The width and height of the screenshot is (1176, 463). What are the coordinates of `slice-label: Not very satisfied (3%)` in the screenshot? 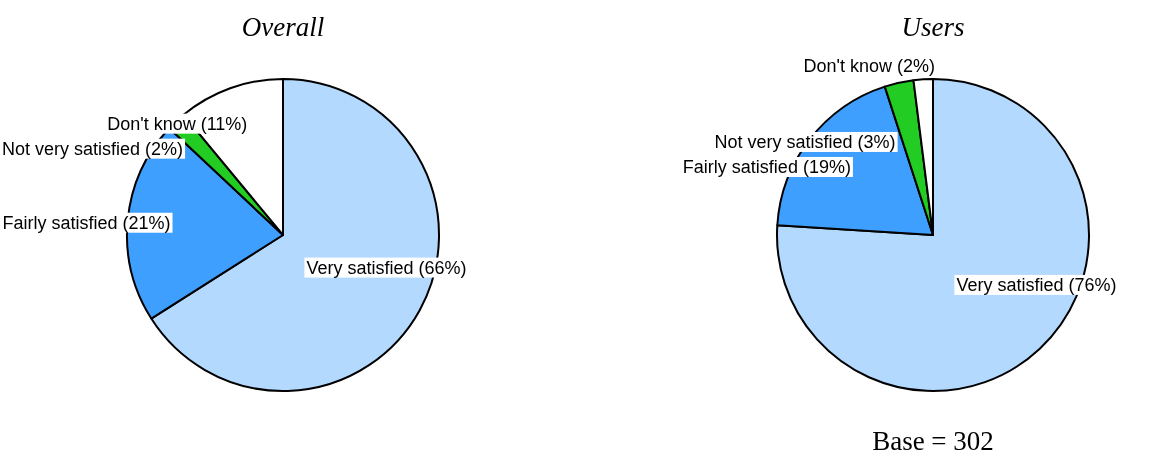 It's located at (805, 141).